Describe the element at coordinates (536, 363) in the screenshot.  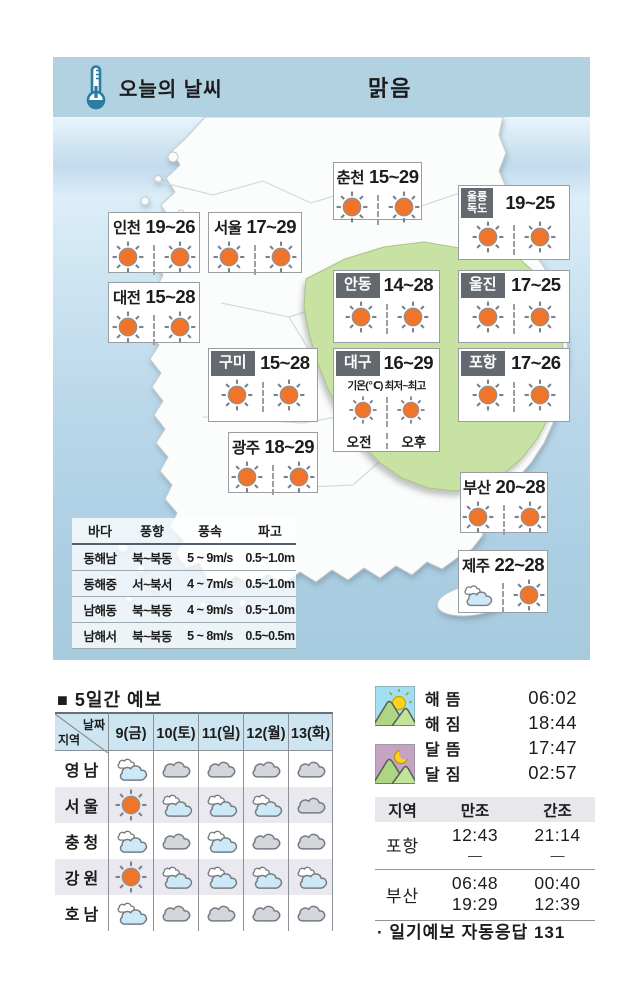
I see `city-temp-range: 17~26` at that location.